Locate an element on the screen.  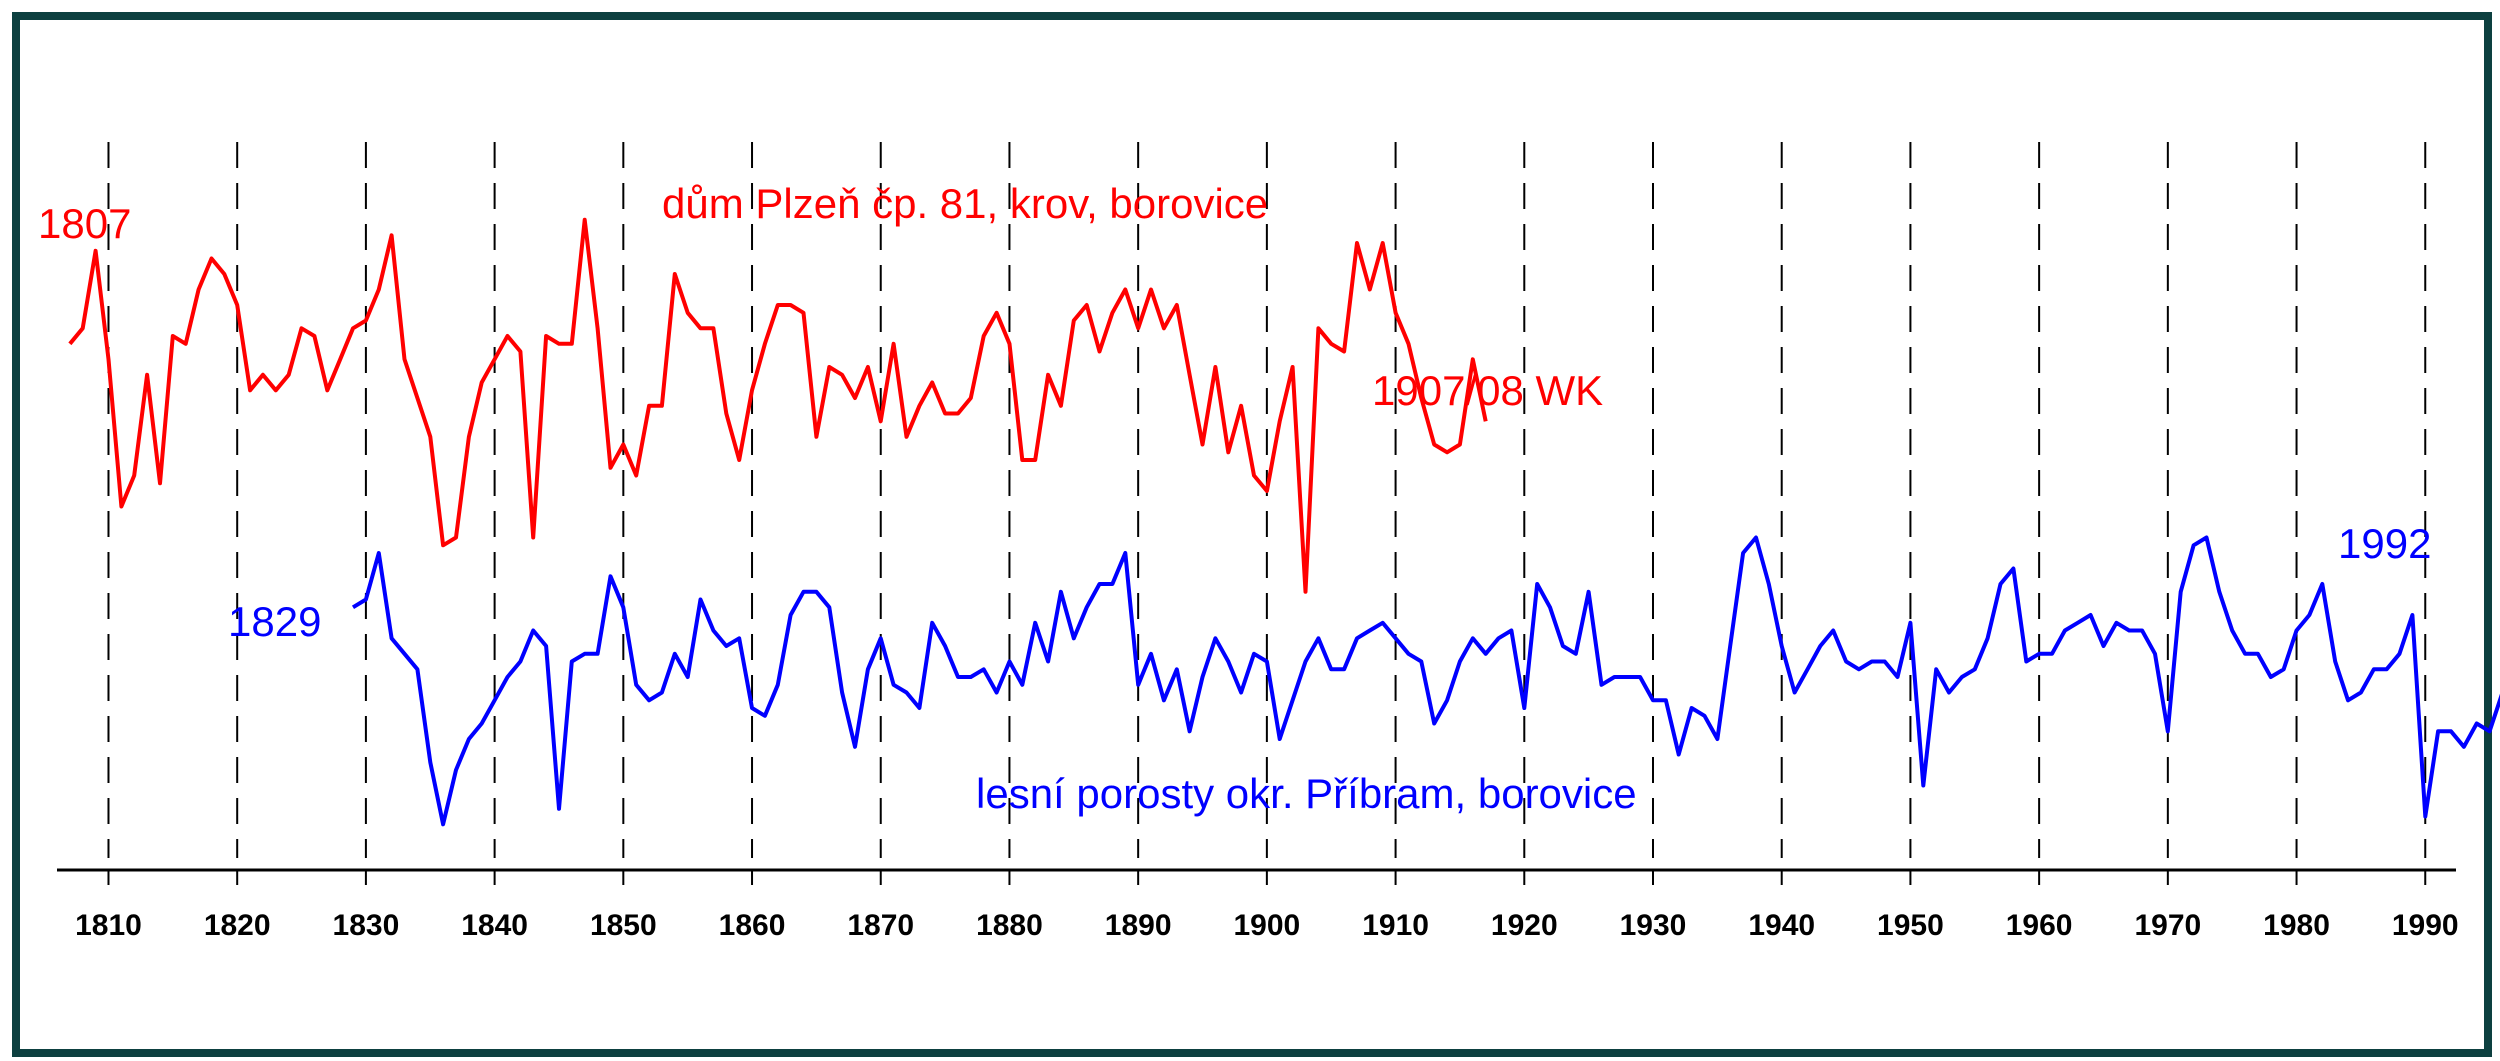
tick-label-1990: 1990 is located at coordinates (2425, 925).